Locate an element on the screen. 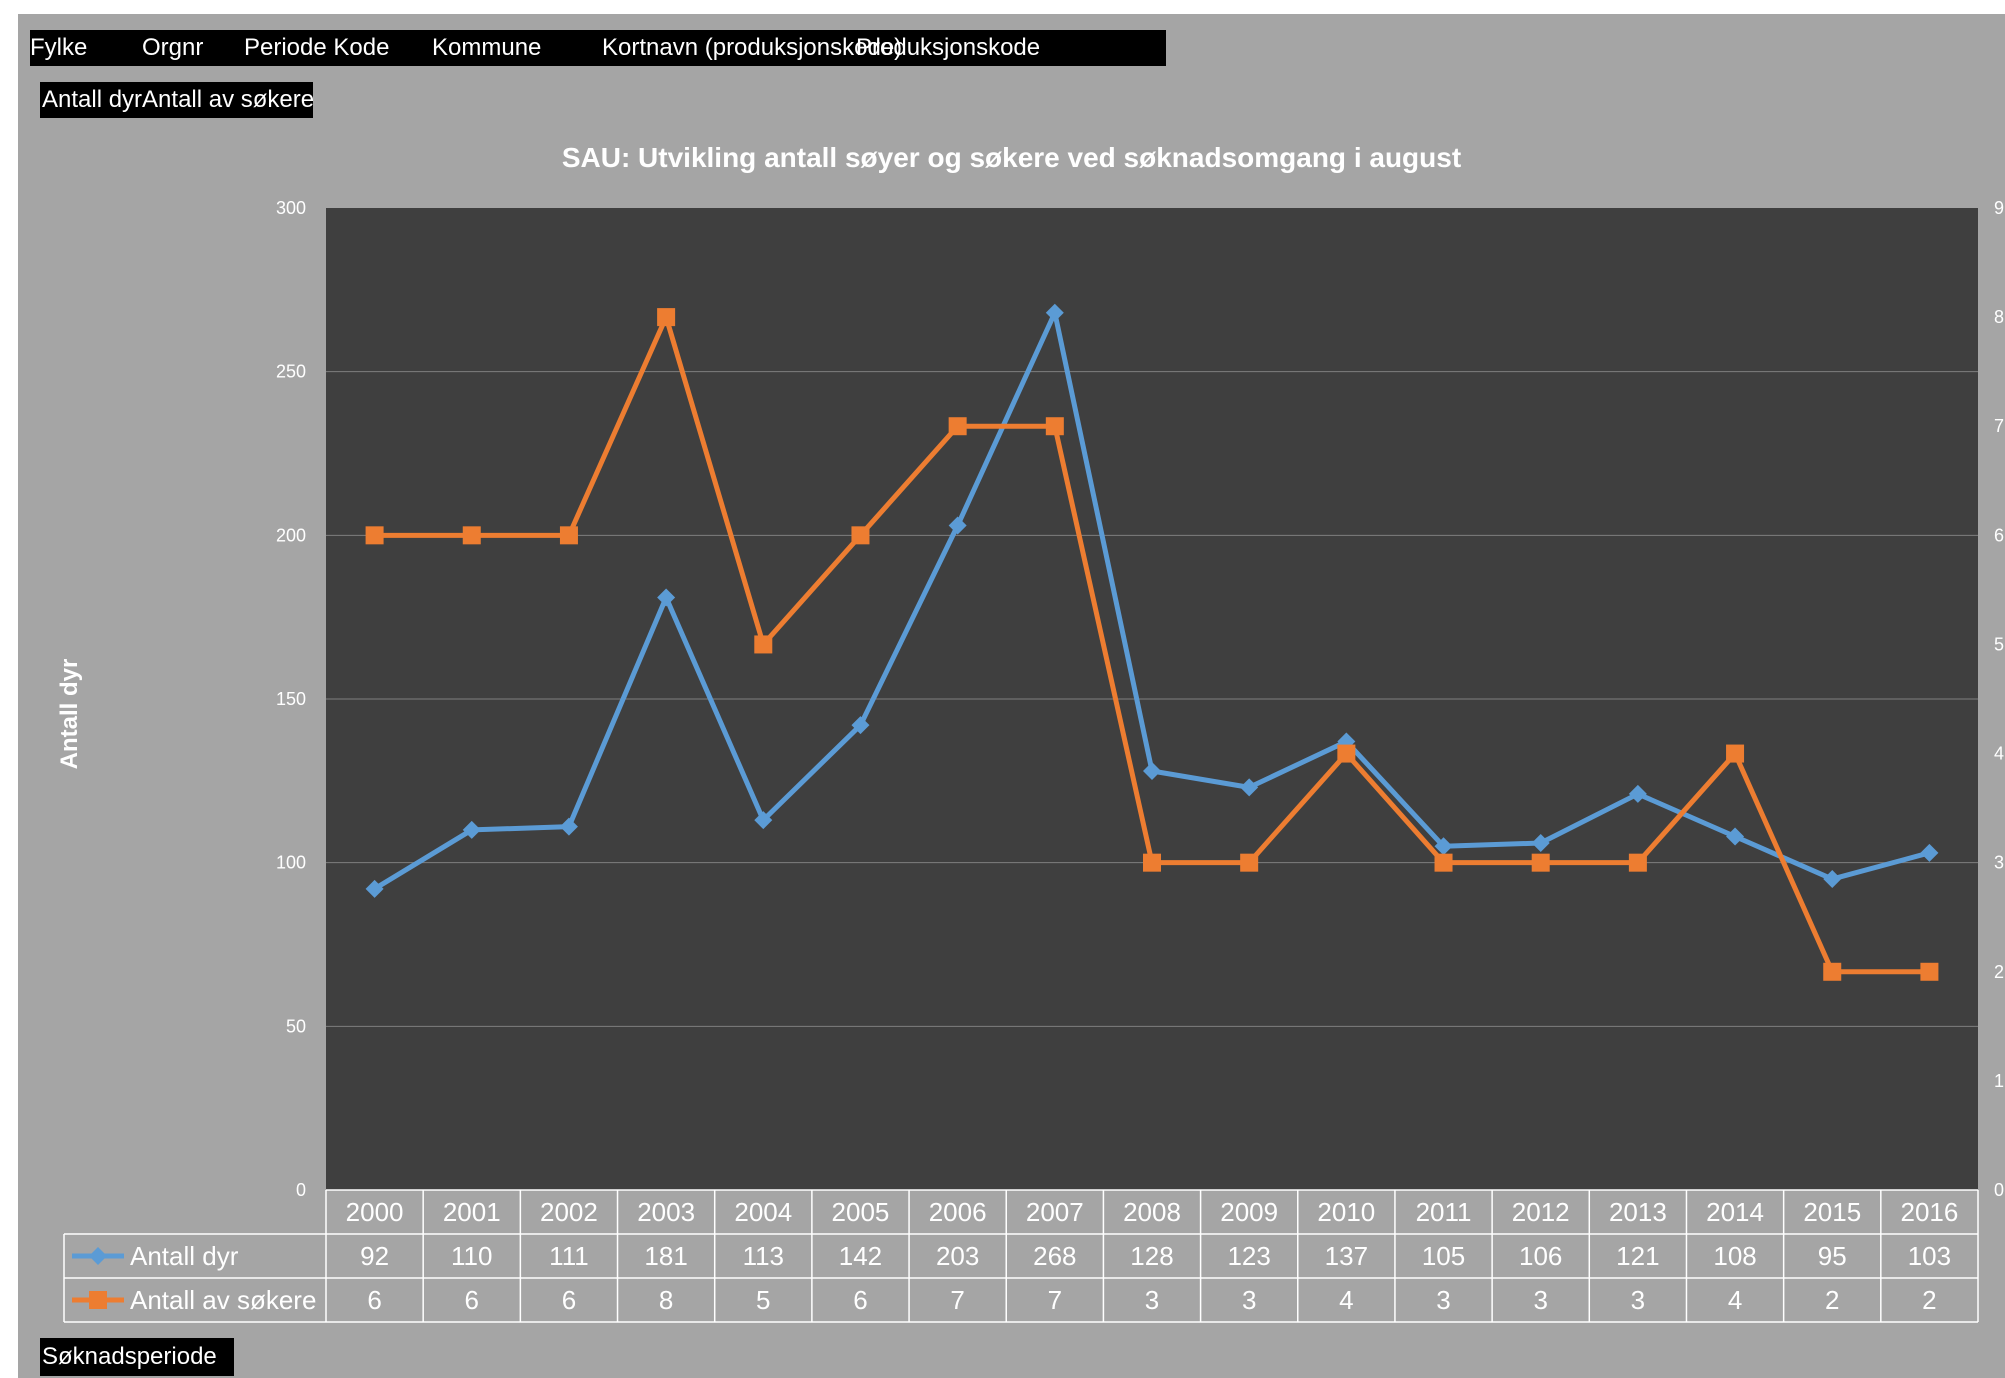 Image resolution: width=2005 pixels, height=1378 pixels. x-tick-label: 2008 is located at coordinates (1152, 1212).